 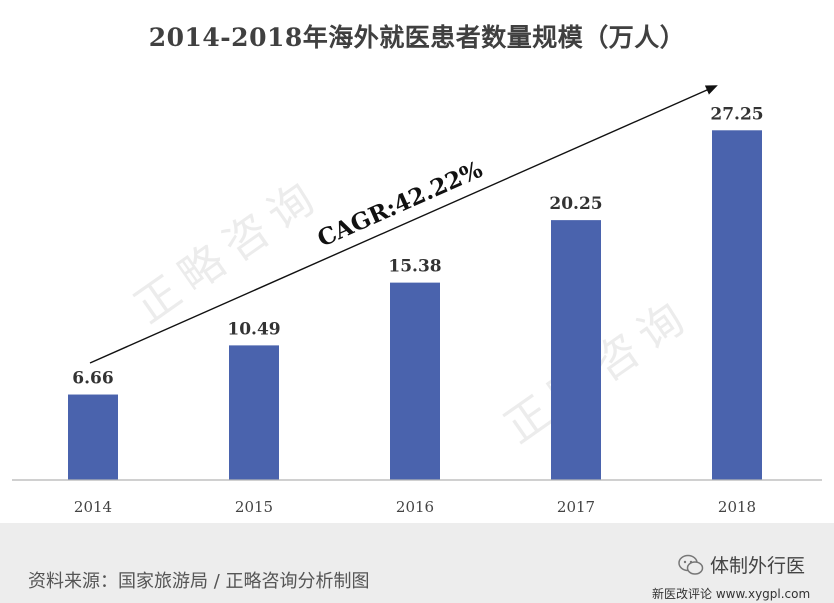 What do you see at coordinates (93, 507) in the screenshot?
I see `tick-label-2014: 2014` at bounding box center [93, 507].